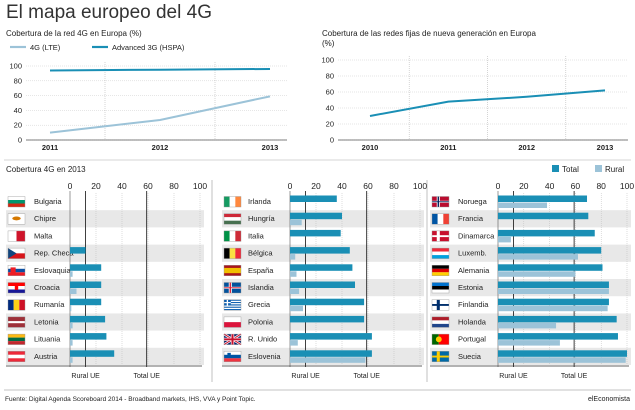 This screenshot has height=410, width=635. What do you see at coordinates (440, 253) in the screenshot?
I see `flag-lu-icon` at bounding box center [440, 253].